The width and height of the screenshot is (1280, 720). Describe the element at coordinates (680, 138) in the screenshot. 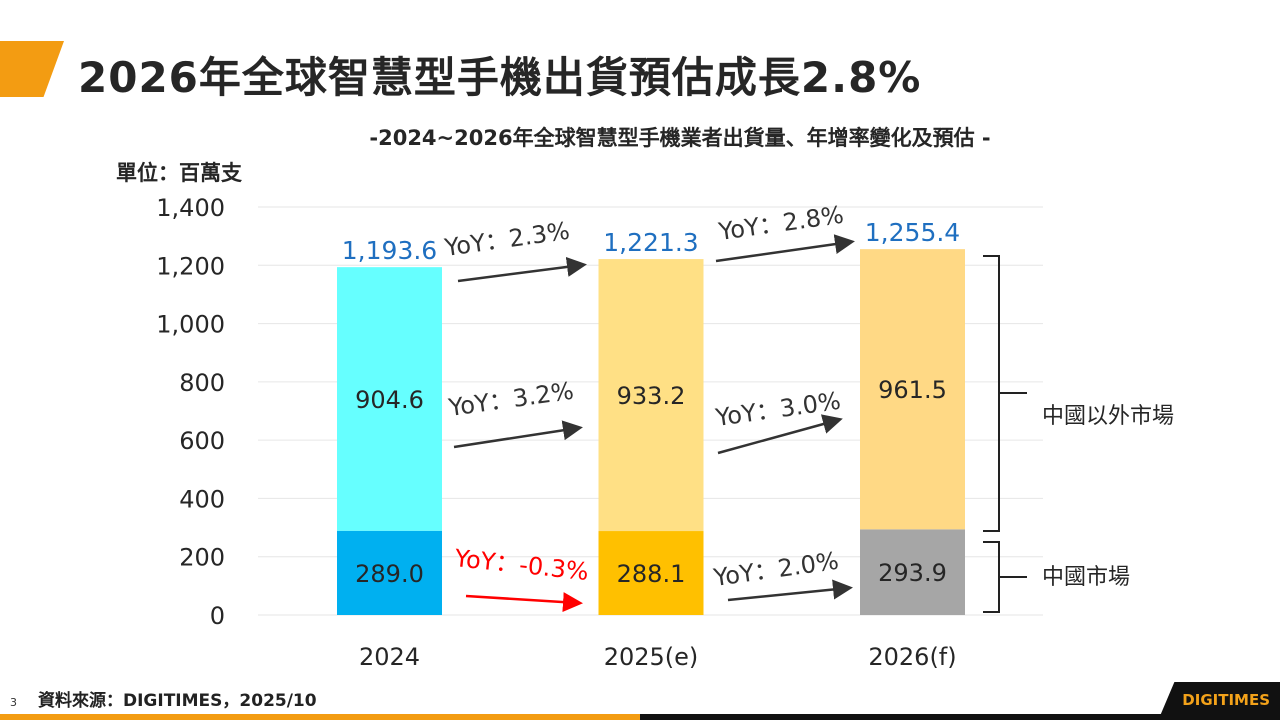

I see `chart-title: -2024~2026年全球智慧型手機業者出貨量、年增率變化及預估 -` at that location.